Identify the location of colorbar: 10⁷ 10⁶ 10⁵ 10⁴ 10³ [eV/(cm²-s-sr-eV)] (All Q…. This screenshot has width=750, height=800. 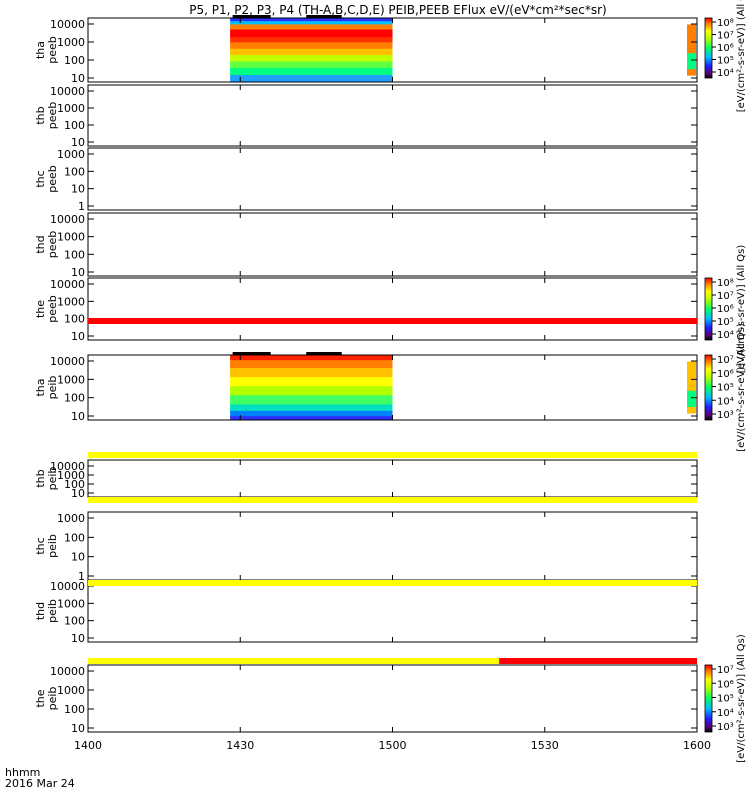
(725, 698).